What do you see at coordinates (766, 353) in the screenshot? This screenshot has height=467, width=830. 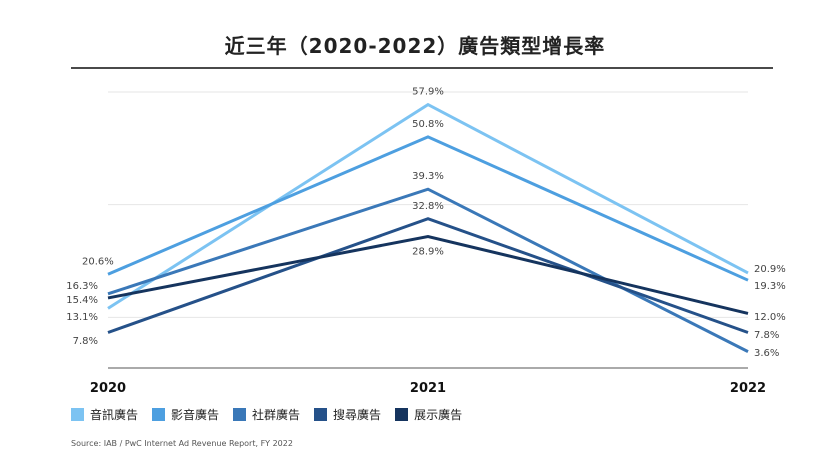 I see `data-label: 3.6%` at bounding box center [766, 353].